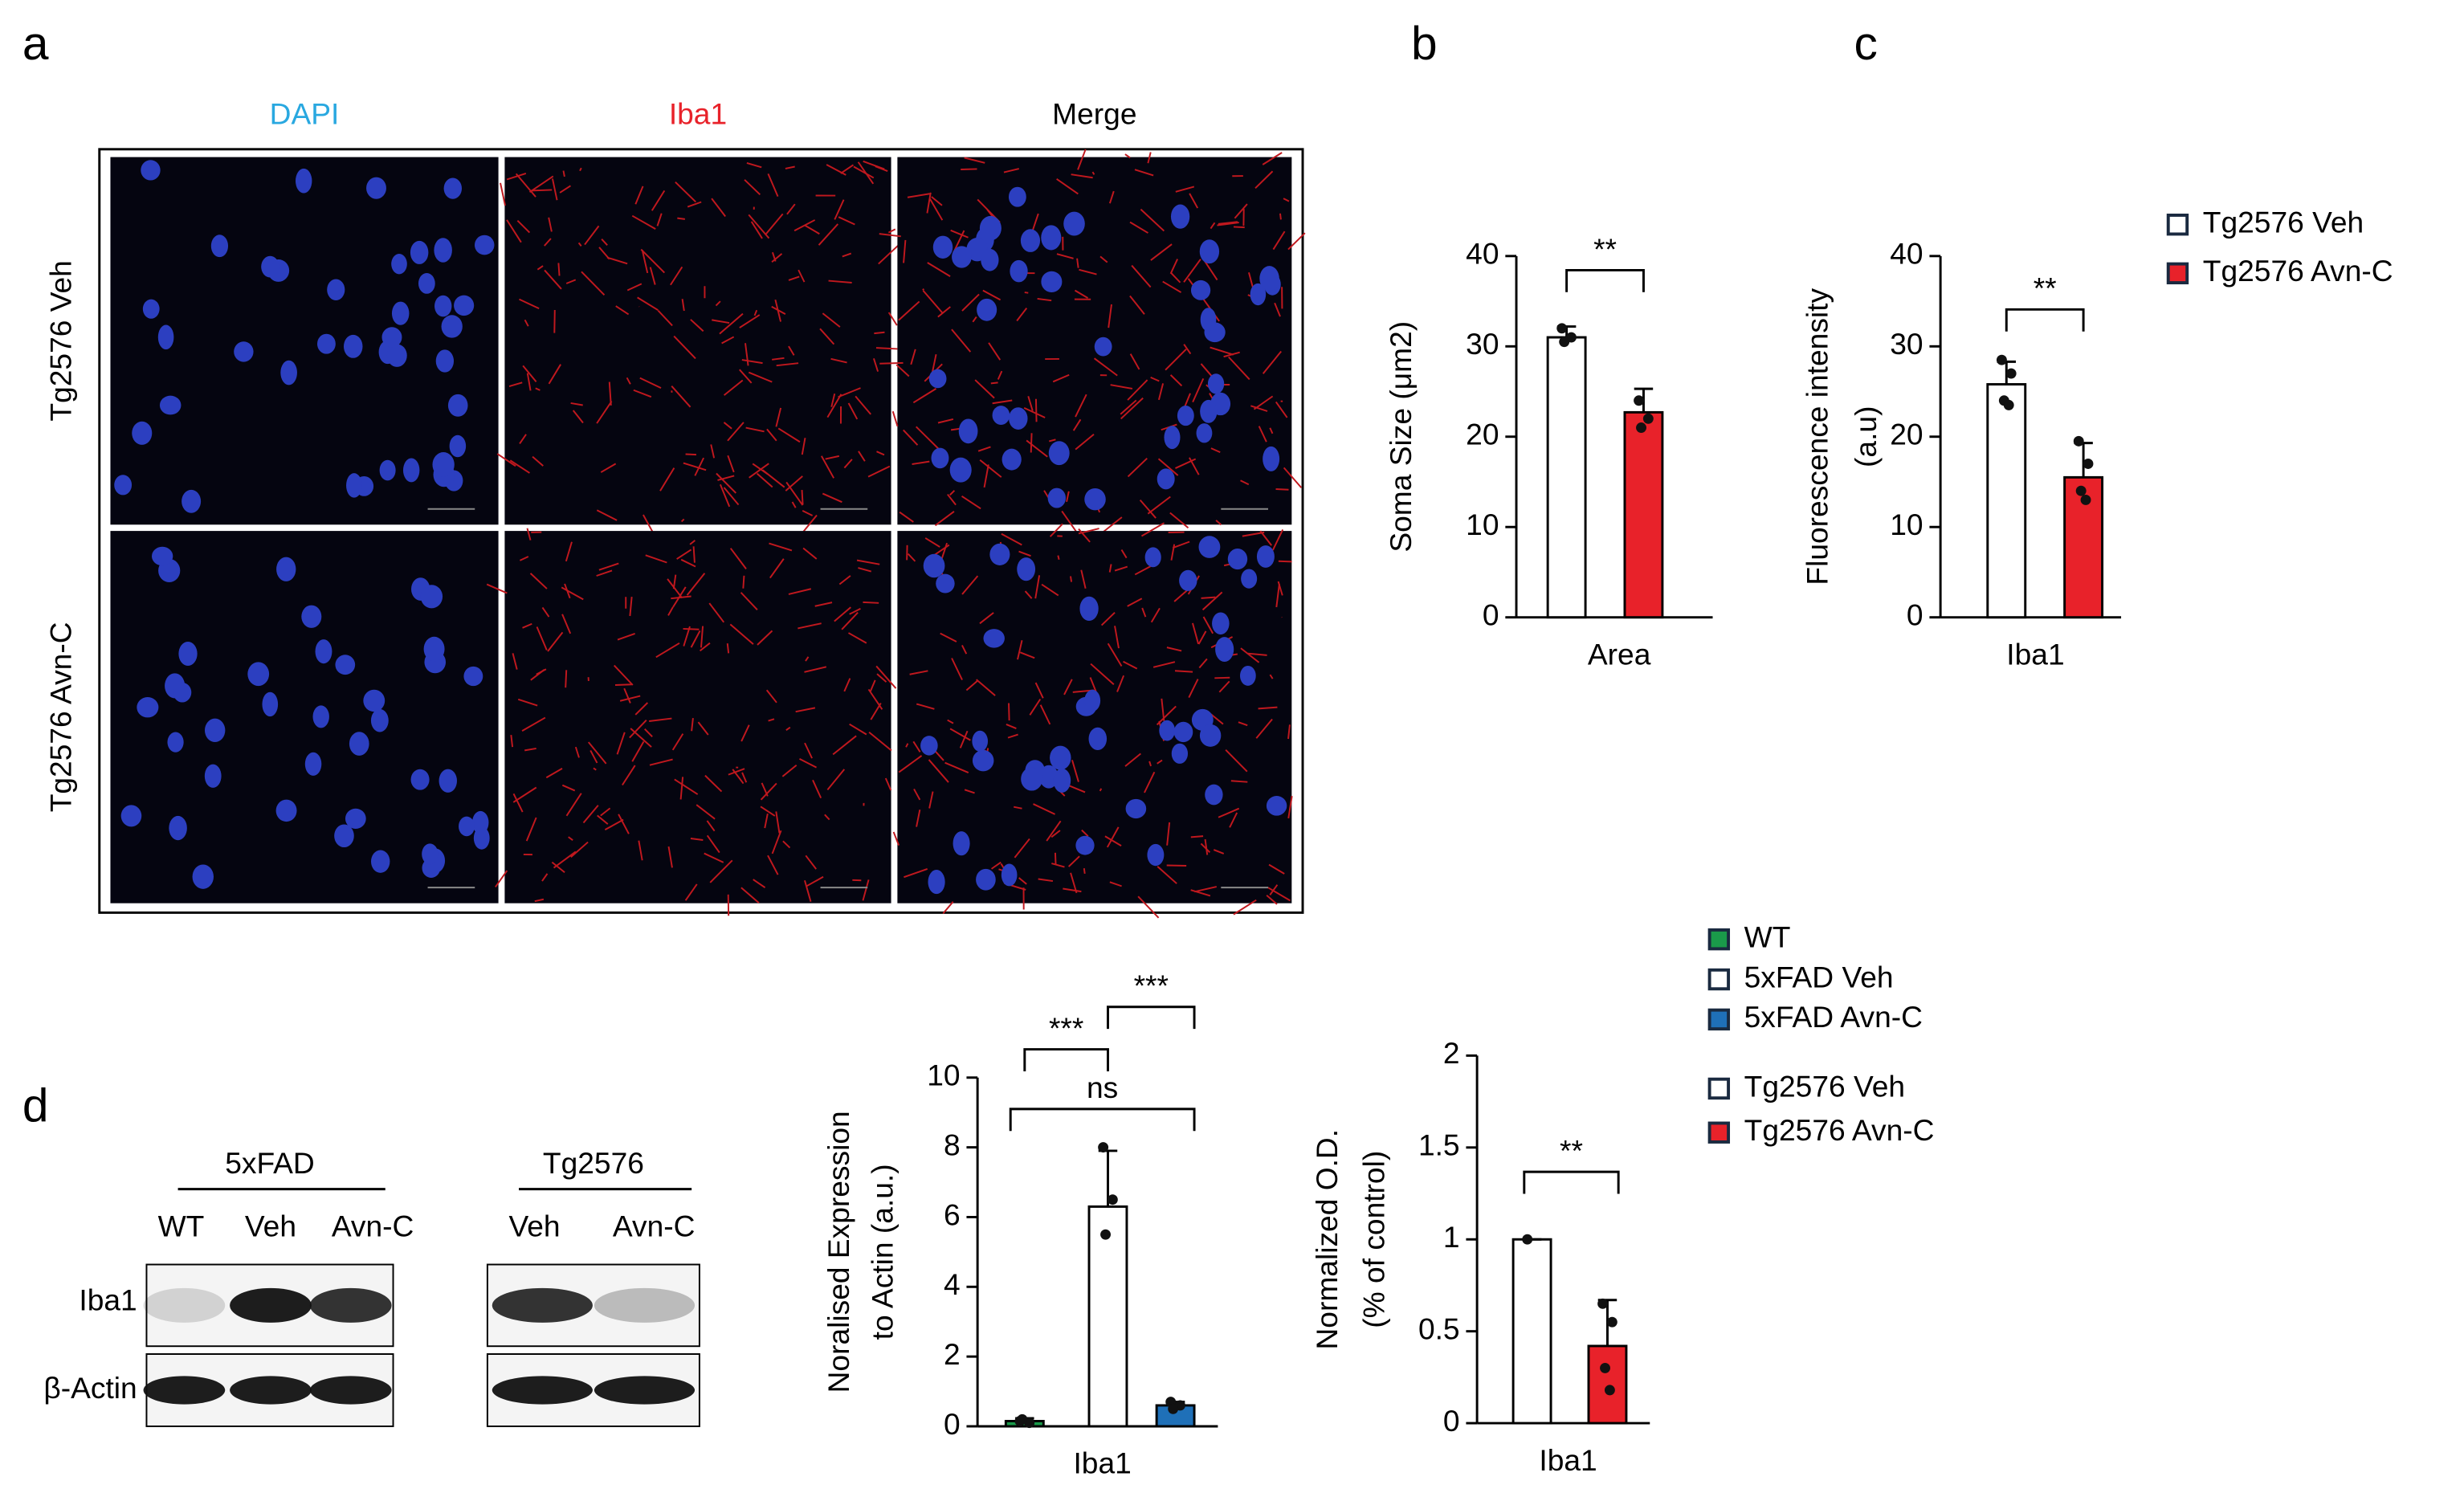 This screenshot has width=2464, height=1497. Describe the element at coordinates (2078, 441) in the screenshot. I see `data-point` at that location.